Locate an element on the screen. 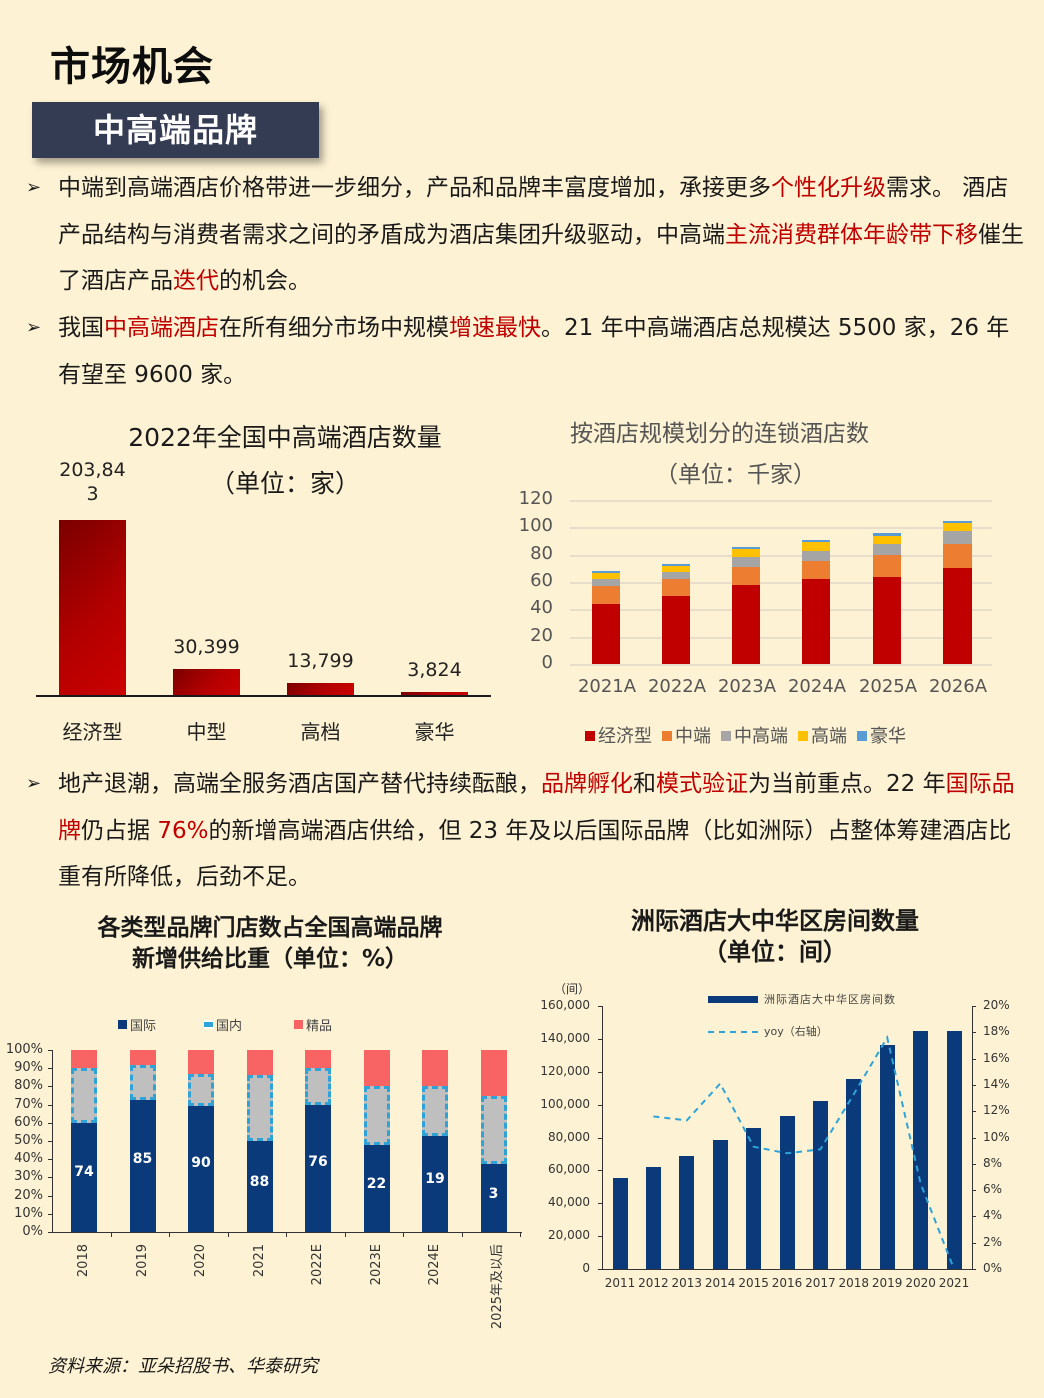  highlighted-text: 国际品牌 is located at coordinates (536, 807).